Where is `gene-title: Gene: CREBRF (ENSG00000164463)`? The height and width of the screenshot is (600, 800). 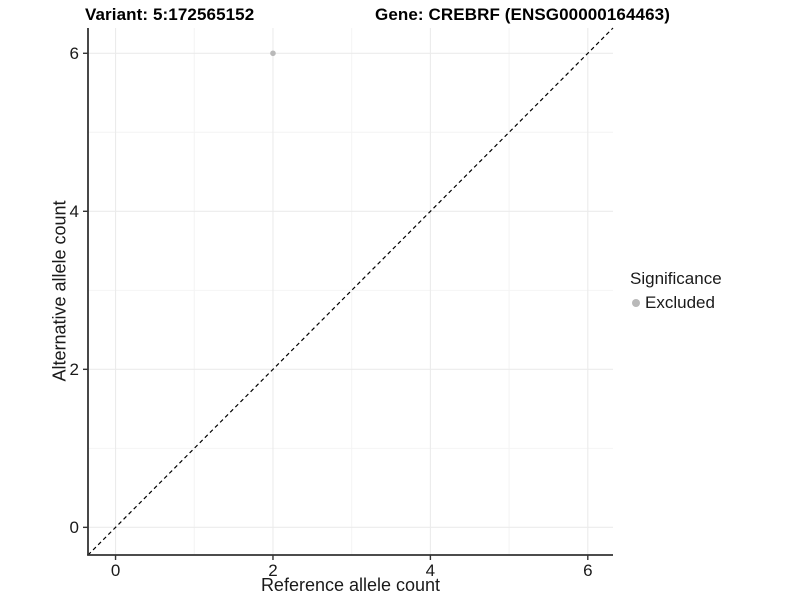 gene-title: Gene: CREBRF (ENSG00000164463) is located at coordinates (522, 14).